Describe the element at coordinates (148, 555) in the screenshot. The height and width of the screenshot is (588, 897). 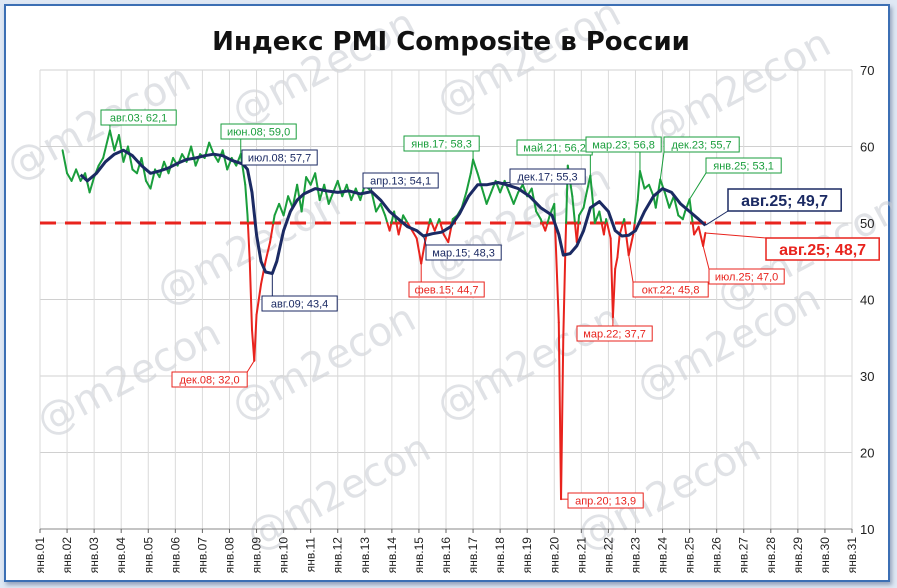
I see `x-tick-label: янв.05` at that location.